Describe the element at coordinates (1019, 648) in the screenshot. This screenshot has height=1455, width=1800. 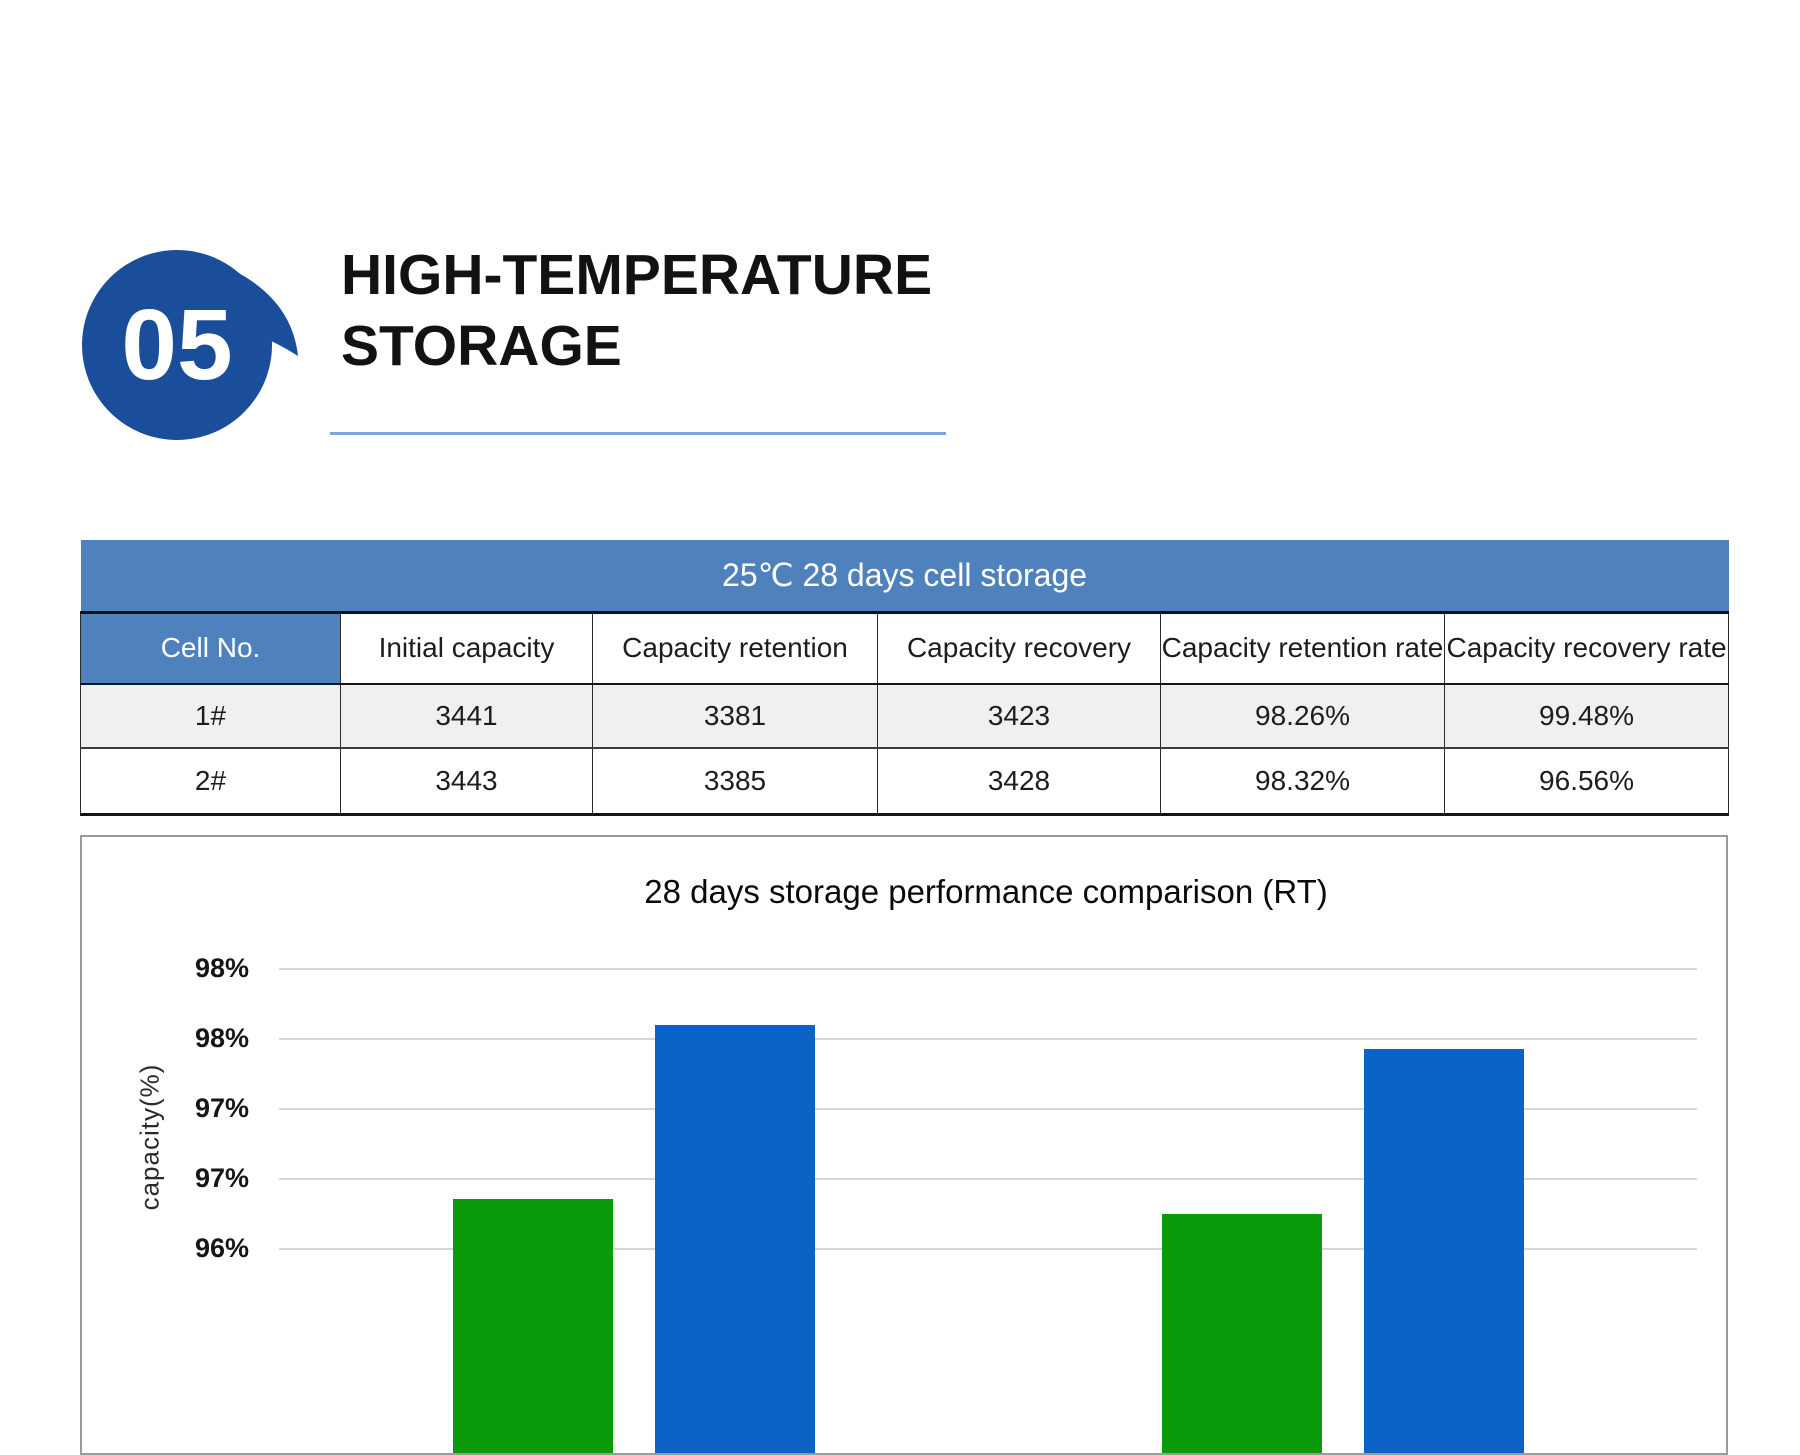
I see `column-header-capacity-recovery: Capacity recovery` at that location.